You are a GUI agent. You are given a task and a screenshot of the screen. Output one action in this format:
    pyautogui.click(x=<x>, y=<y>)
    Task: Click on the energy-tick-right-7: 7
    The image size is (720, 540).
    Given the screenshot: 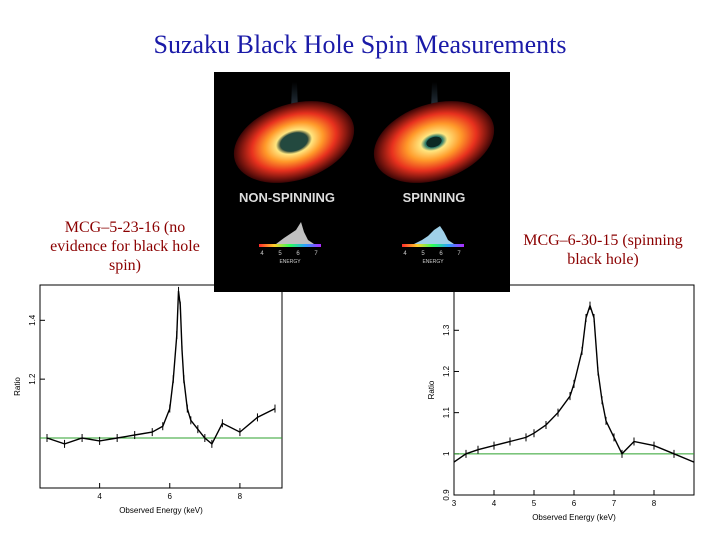 What is the action you would take?
    pyautogui.click(x=459, y=254)
    